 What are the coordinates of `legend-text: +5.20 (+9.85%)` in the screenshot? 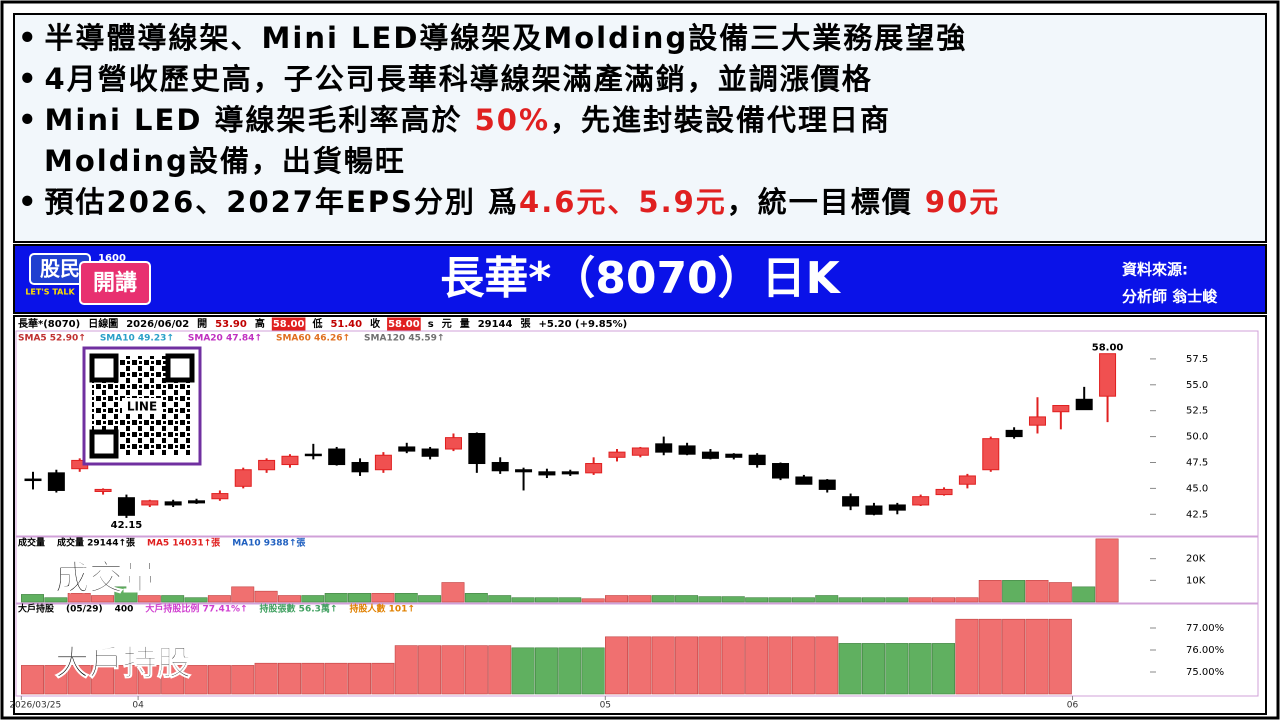 It's located at (582, 324).